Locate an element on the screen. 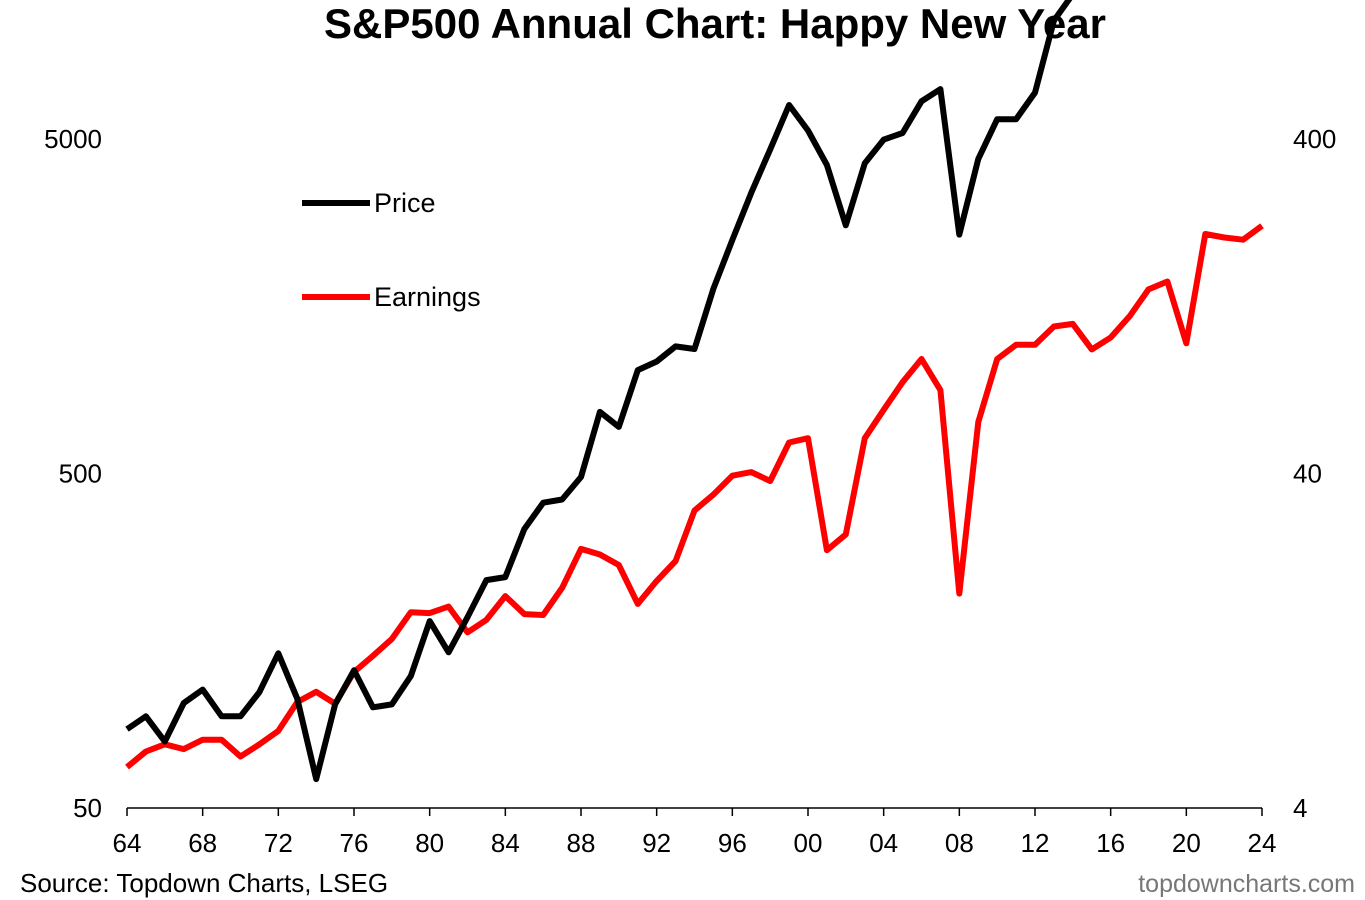  watermark: topdowncharts.com is located at coordinates (1246, 884).